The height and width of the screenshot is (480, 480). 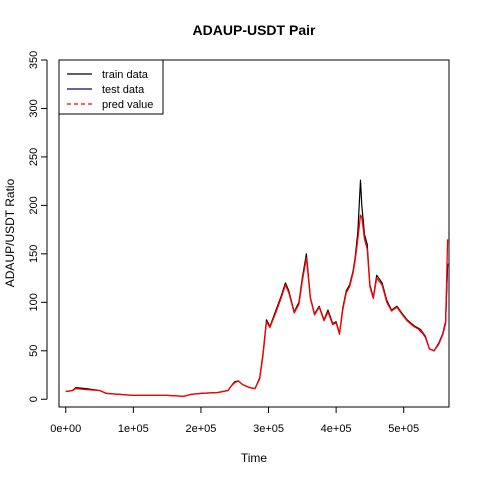 I want to click on y-axis: 0 50 100 150 200 250 300 350, so click(x=38, y=226).